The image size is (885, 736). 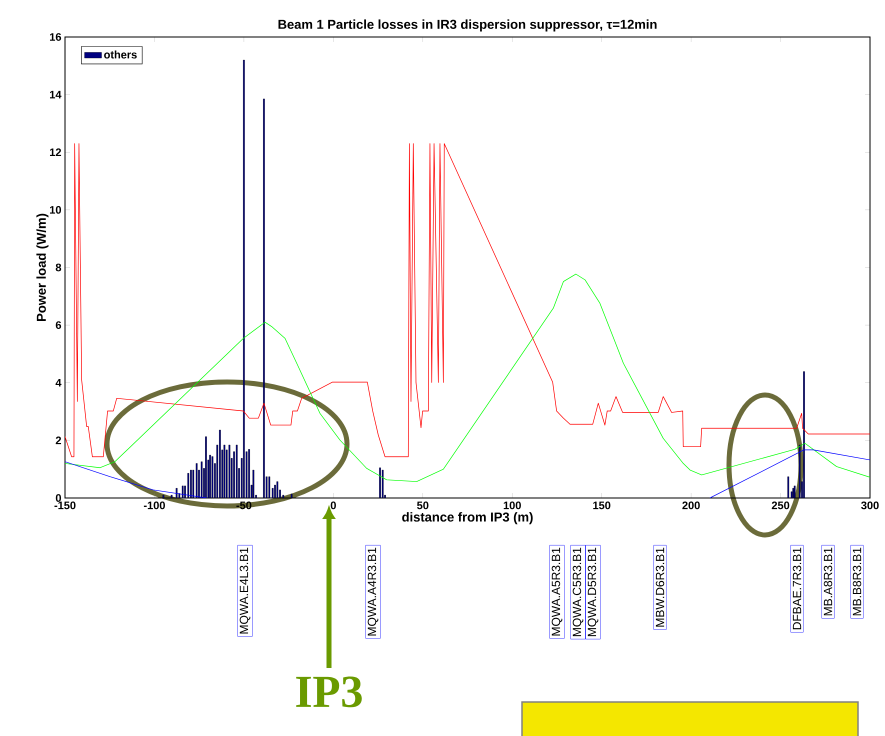 I want to click on text: MQWA.C5R3.B1, so click(x=578, y=592).